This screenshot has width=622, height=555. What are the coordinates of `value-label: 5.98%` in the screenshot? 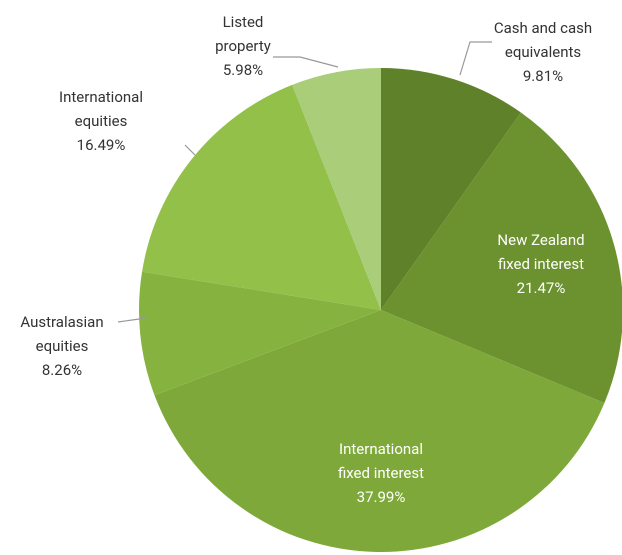 It's located at (243, 70).